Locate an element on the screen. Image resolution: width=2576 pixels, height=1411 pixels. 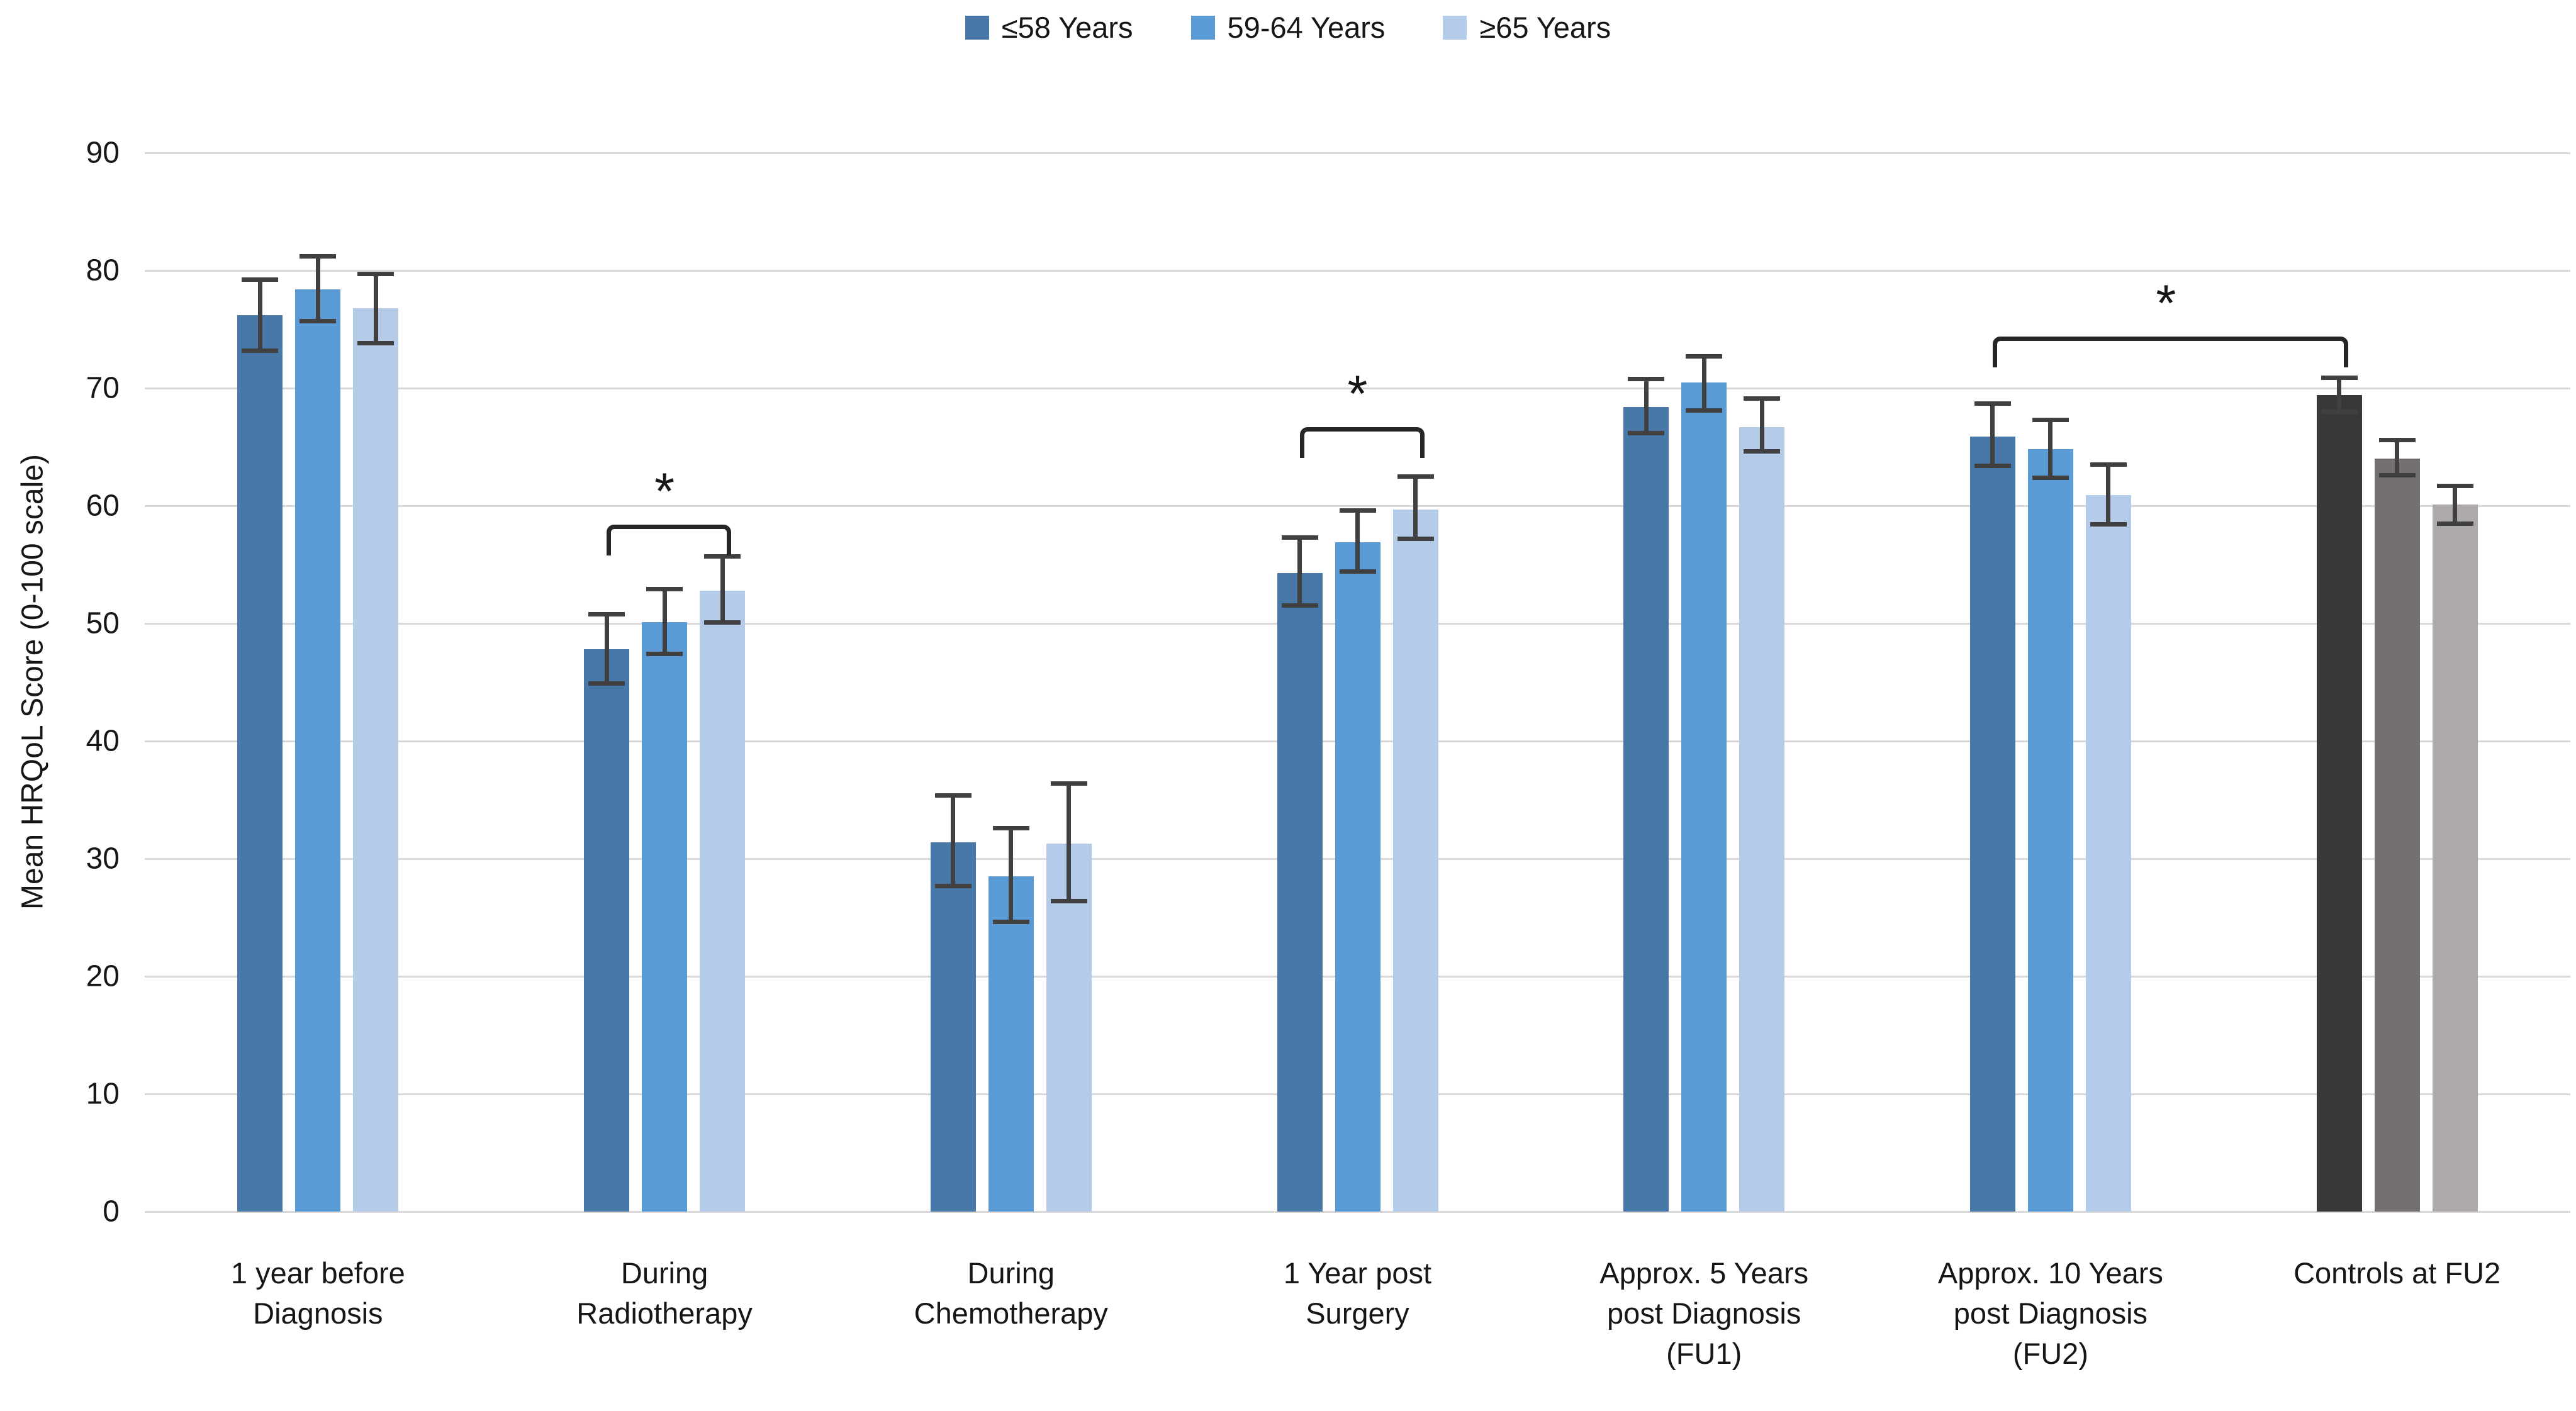
bar-cat0-series1 is located at coordinates (318, 750).